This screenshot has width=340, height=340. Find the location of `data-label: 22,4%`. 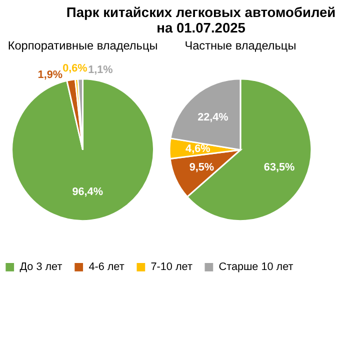

data-label: 22,4% is located at coordinates (213, 117).